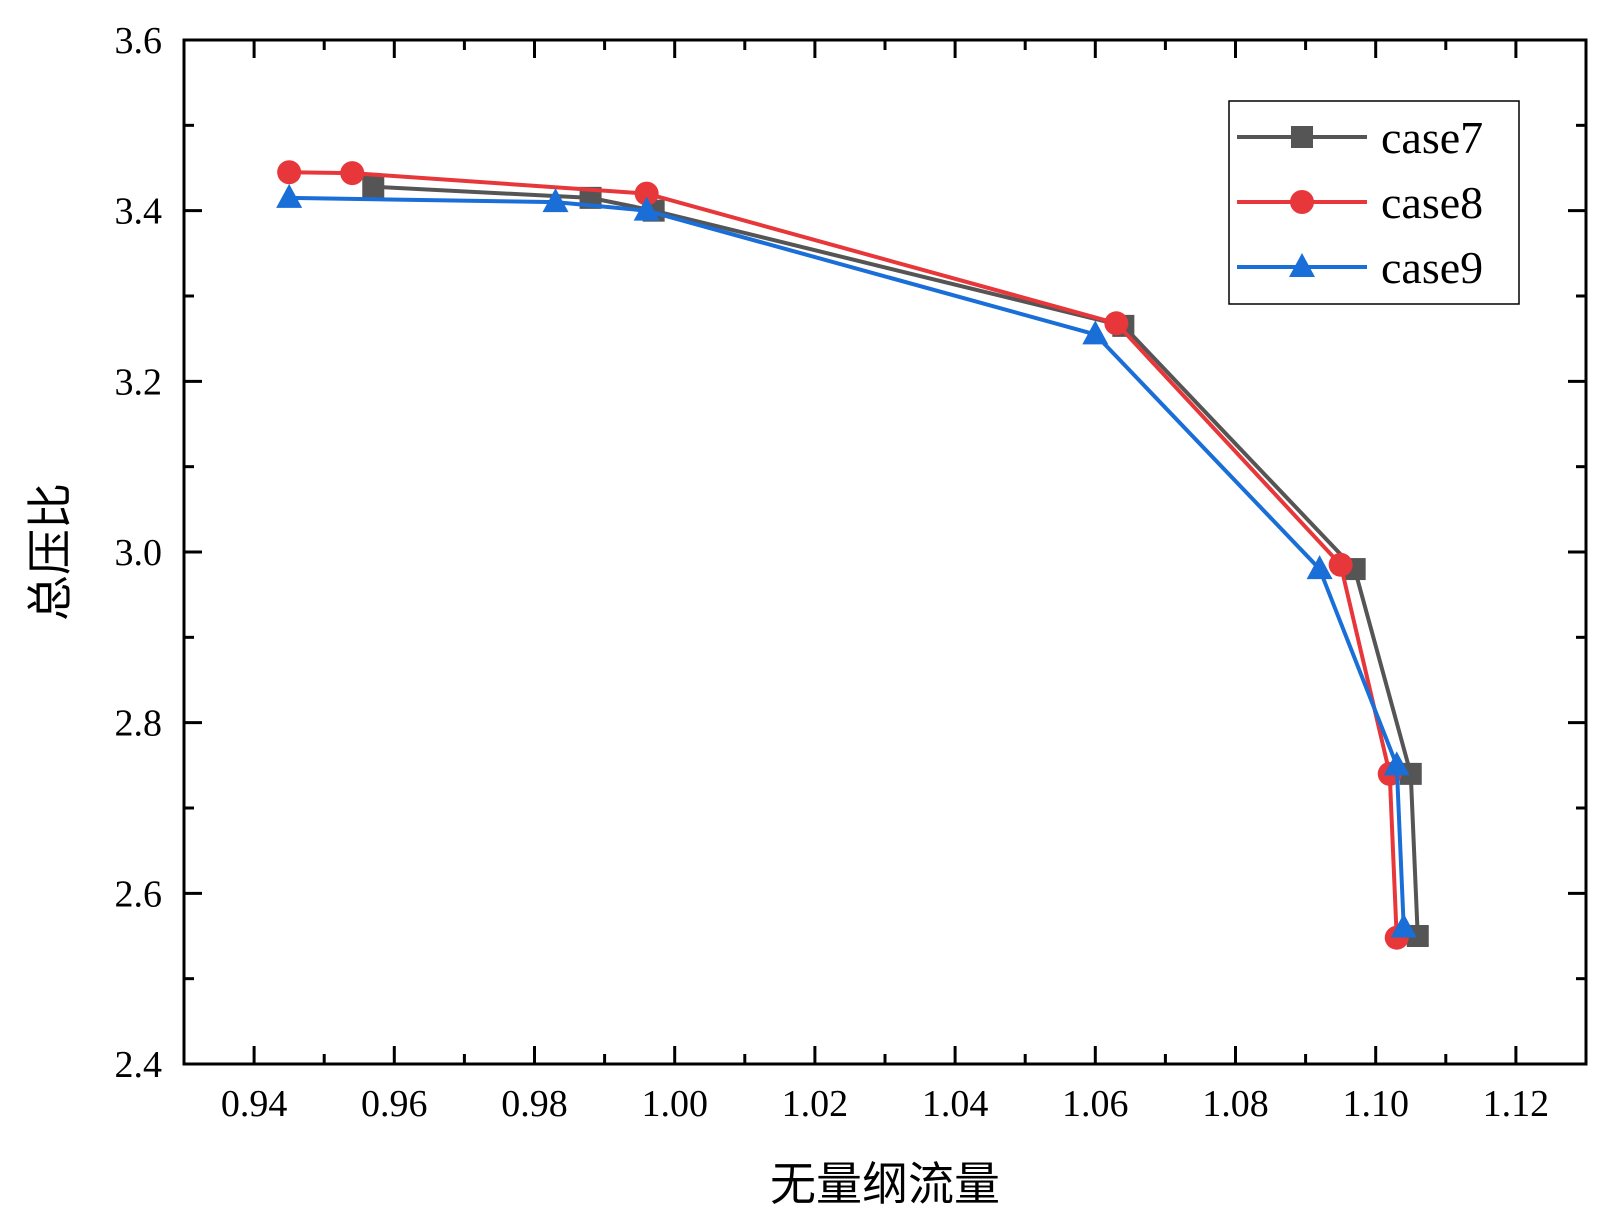 The image size is (1600, 1224). I want to click on legend-marker-case8, so click(1302, 202).